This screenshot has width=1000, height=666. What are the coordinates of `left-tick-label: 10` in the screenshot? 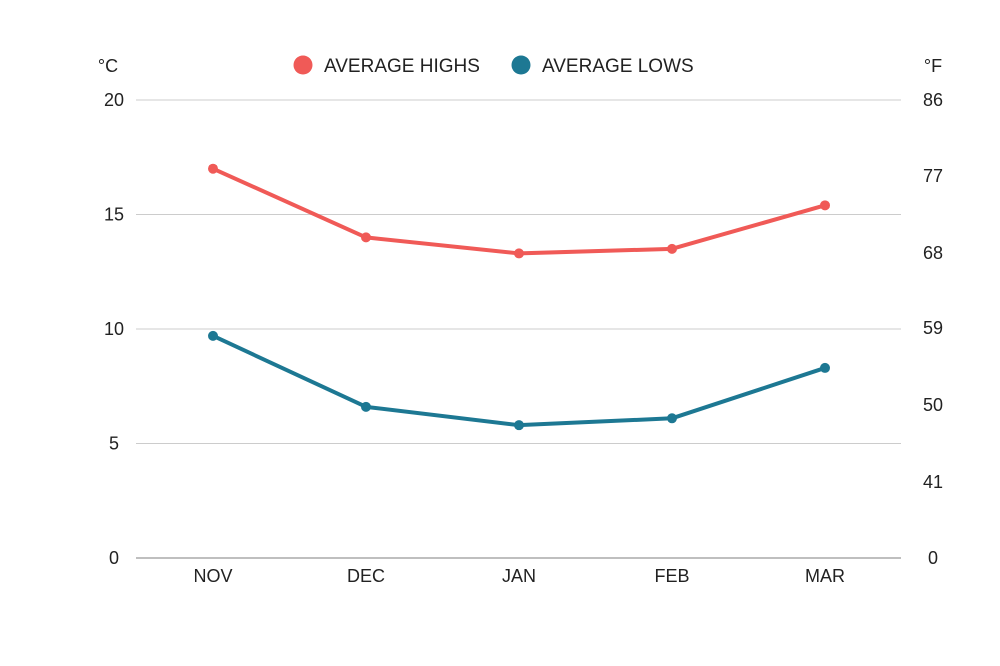 It's located at (114, 329).